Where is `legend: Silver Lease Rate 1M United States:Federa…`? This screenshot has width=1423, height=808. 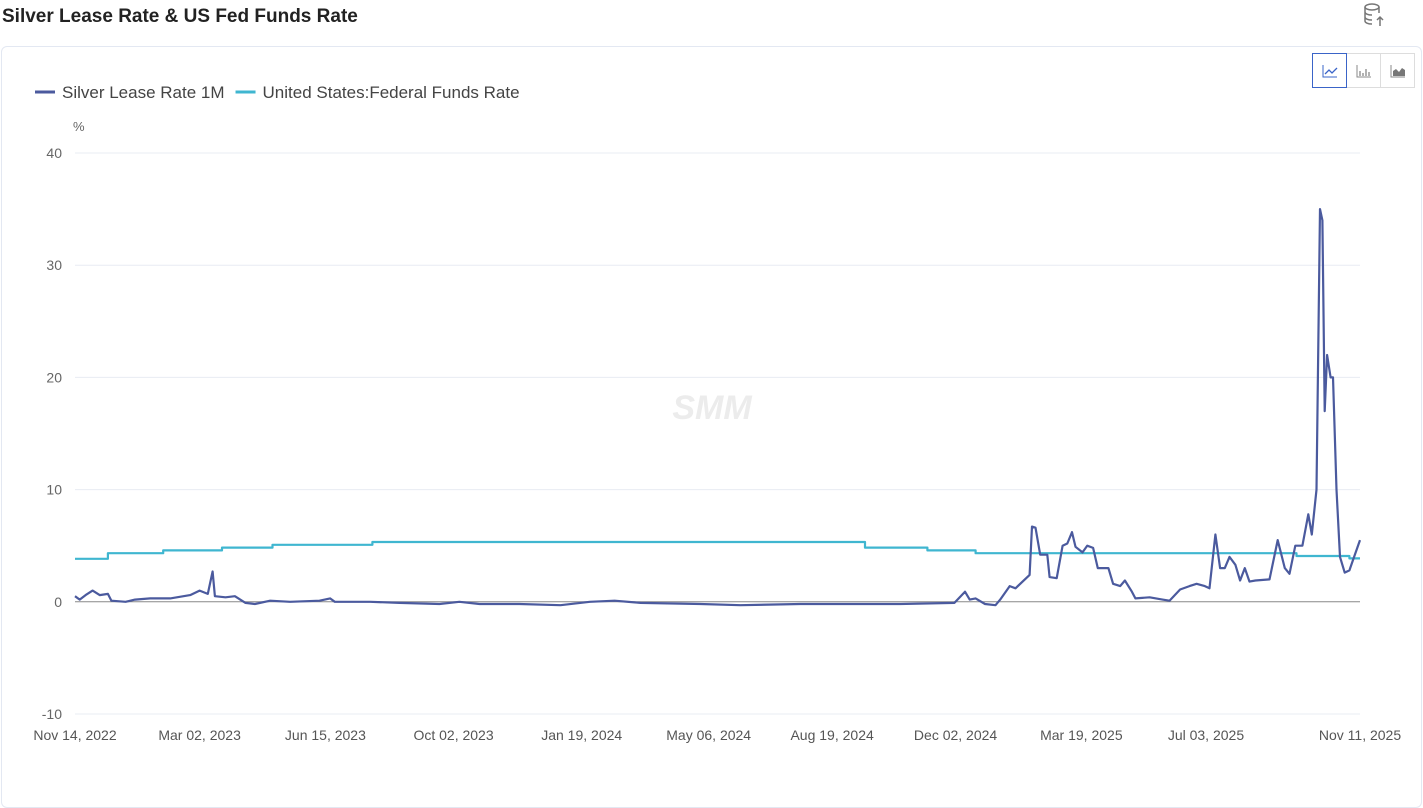 legend: Silver Lease Rate 1M United States:Federa… is located at coordinates (277, 92).